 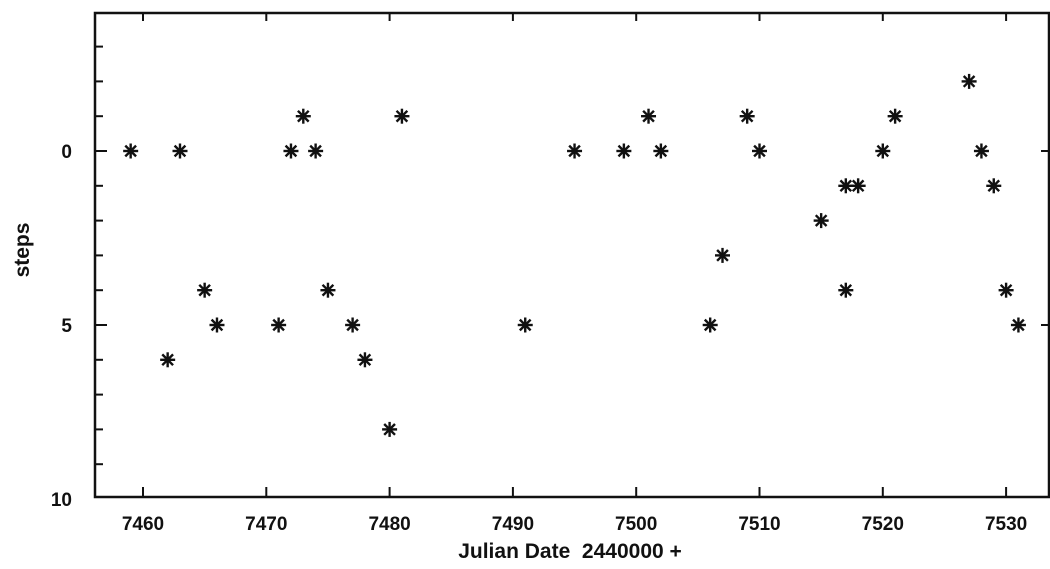 I want to click on x-axis-label: Julian Date 2440000 +, so click(x=570, y=551).